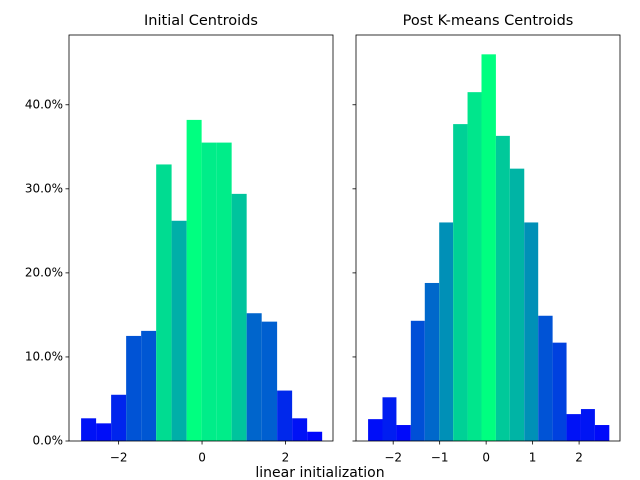 The width and height of the screenshot is (640, 480). What do you see at coordinates (488, 21) in the screenshot?
I see `chart-title: Post K-means Centroids` at bounding box center [488, 21].